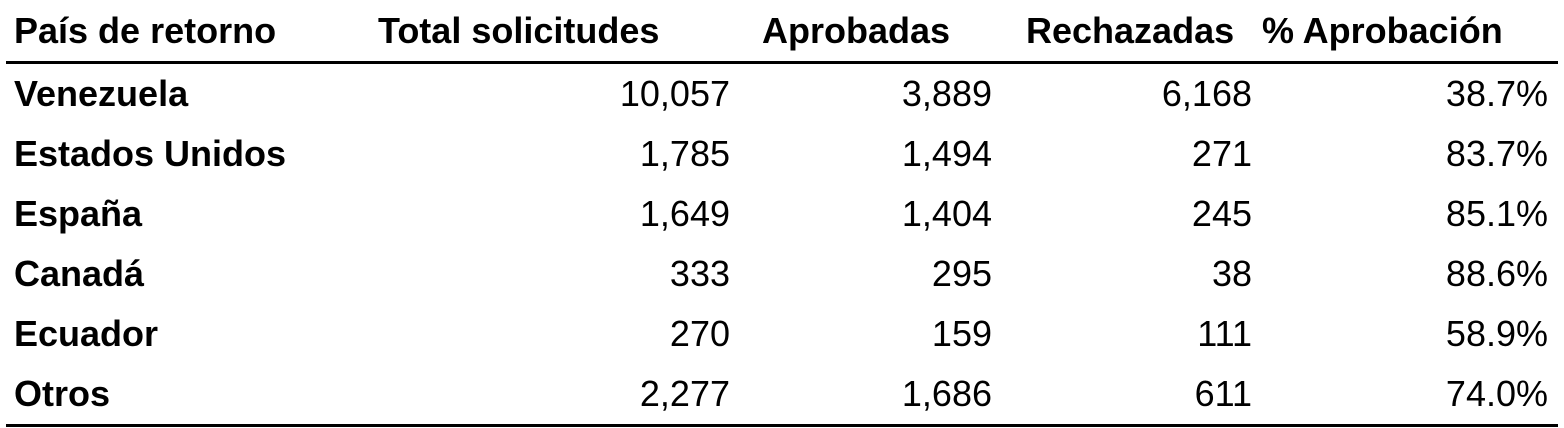 The width and height of the screenshot is (1564, 428). I want to click on table-cell: 245, so click(1221, 213).